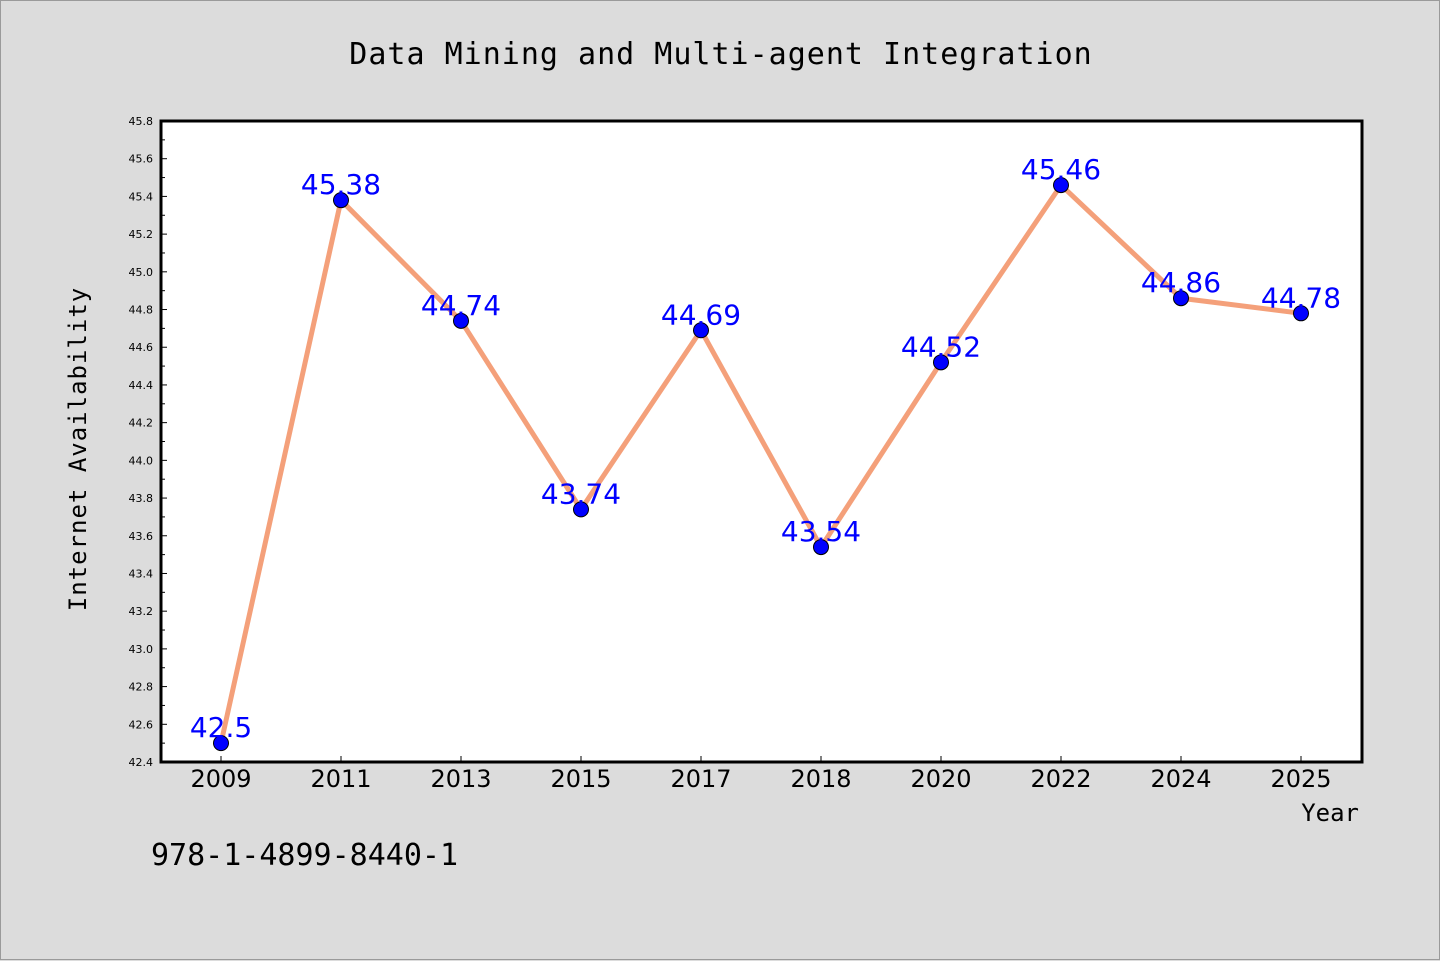  Describe the element at coordinates (340, 779) in the screenshot. I see `x-tick-label: 2011` at that location.